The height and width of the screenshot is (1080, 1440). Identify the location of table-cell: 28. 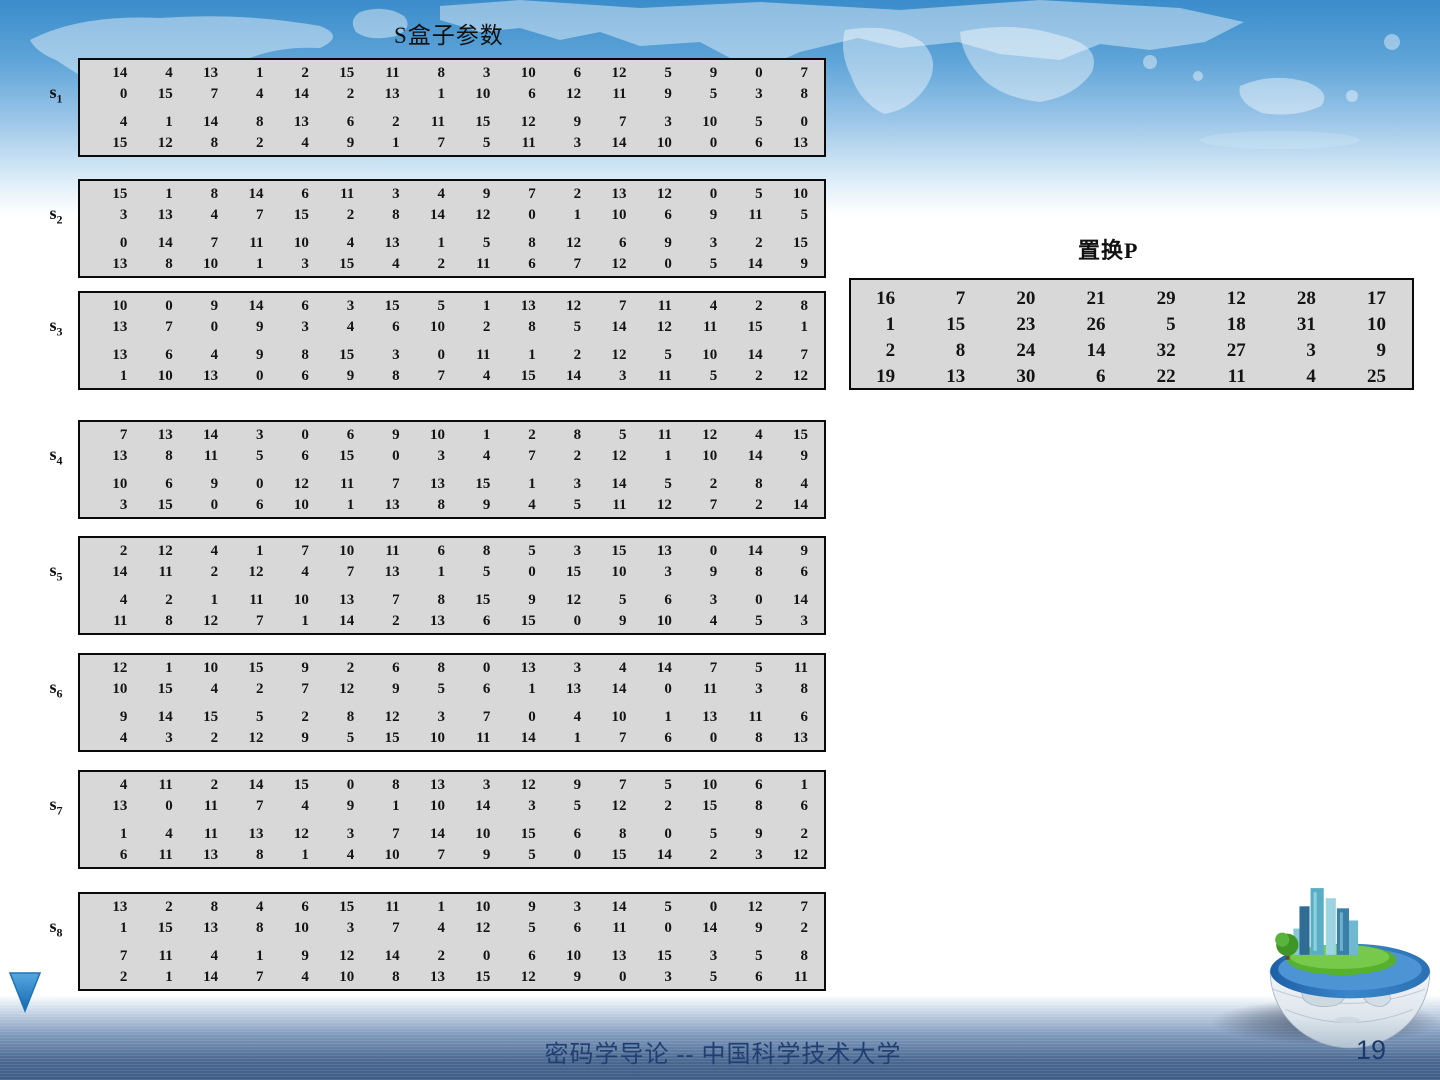
(1306, 298).